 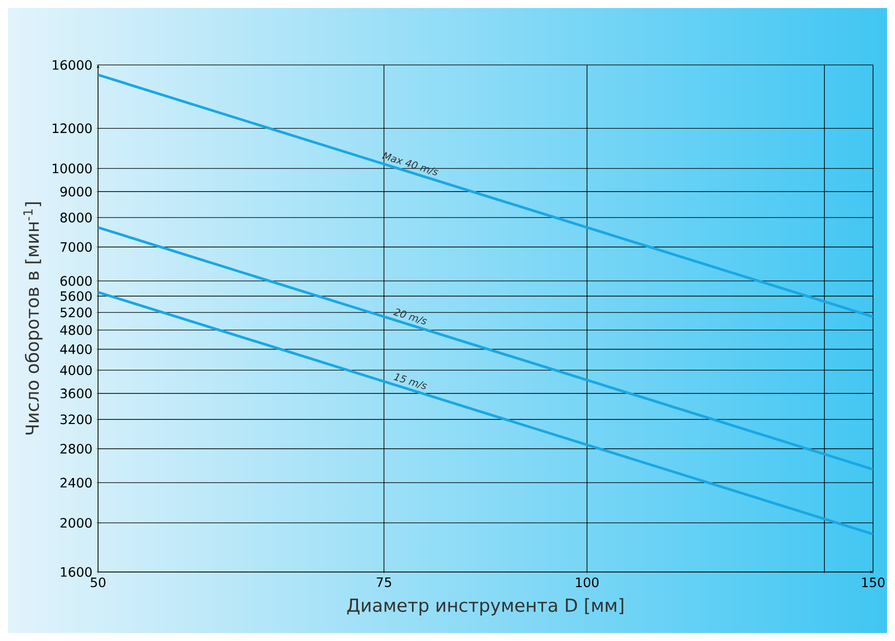 What do you see at coordinates (98, 582) in the screenshot?
I see `x-tick-label: 50` at bounding box center [98, 582].